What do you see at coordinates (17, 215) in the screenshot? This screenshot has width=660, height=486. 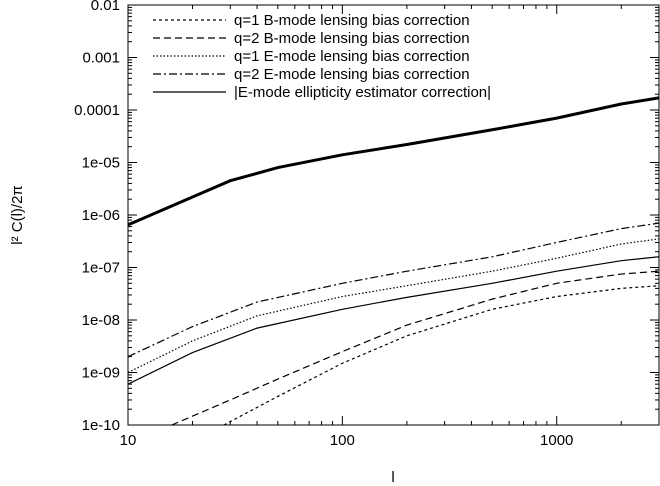 I see `y-axis-label: l² C(l)/2π` at bounding box center [17, 215].